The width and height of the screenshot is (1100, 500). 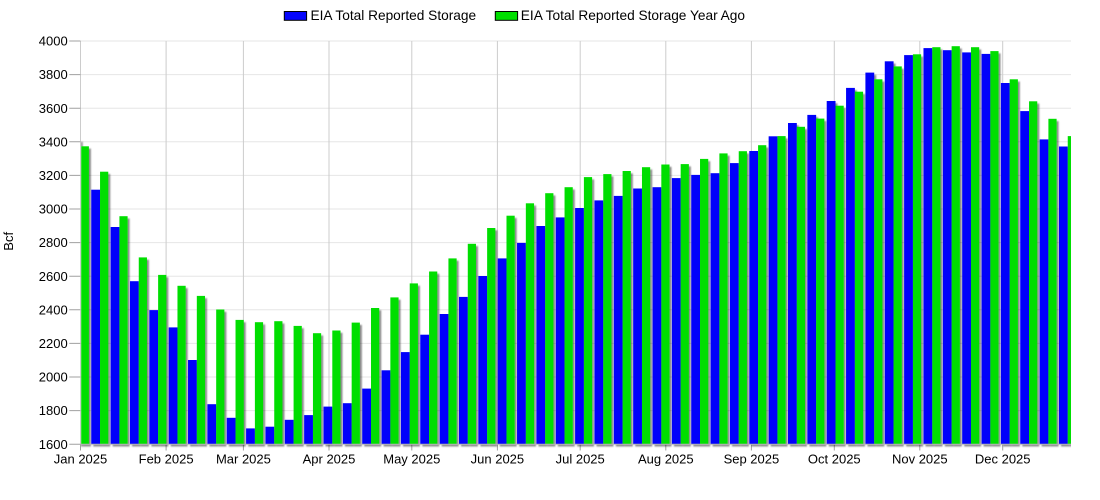 I want to click on svg-text: 3200, so click(x=53, y=175).